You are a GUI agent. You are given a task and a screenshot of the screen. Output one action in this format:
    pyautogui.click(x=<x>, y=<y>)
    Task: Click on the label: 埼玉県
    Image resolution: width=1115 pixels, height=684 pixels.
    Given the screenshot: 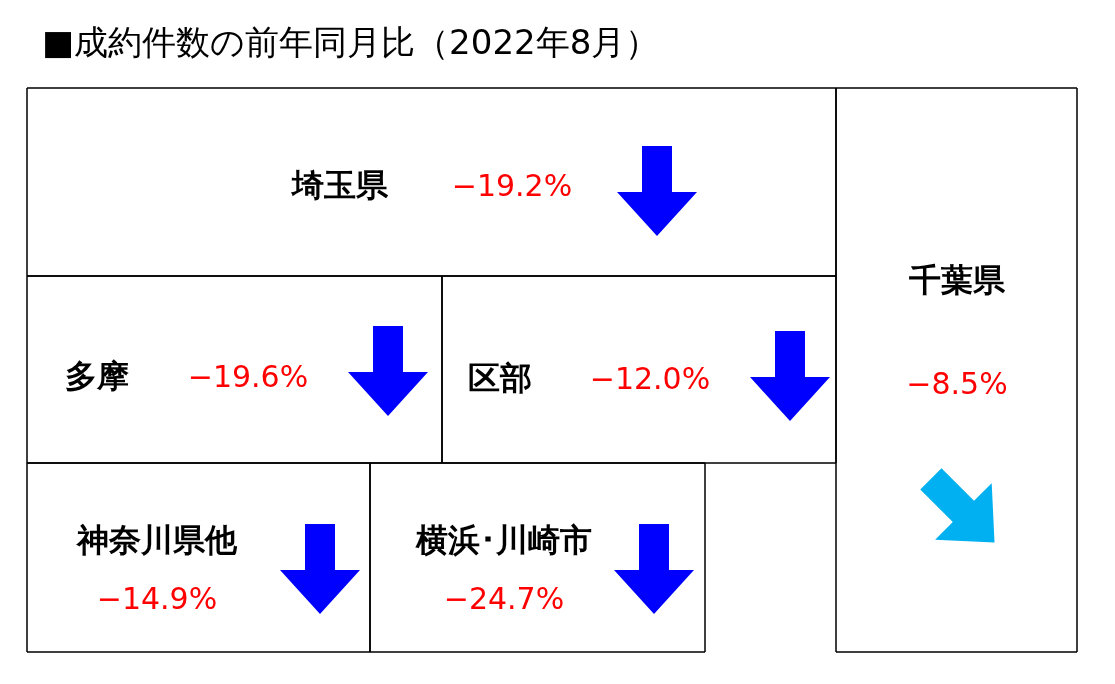 What is the action you would take?
    pyautogui.click(x=340, y=185)
    